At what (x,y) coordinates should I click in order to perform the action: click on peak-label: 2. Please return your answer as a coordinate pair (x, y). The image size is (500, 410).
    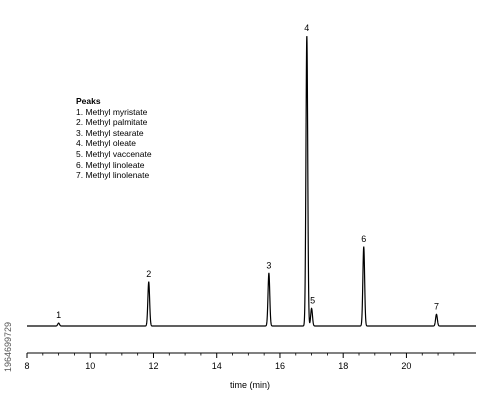
    Looking at the image, I should click on (148, 274).